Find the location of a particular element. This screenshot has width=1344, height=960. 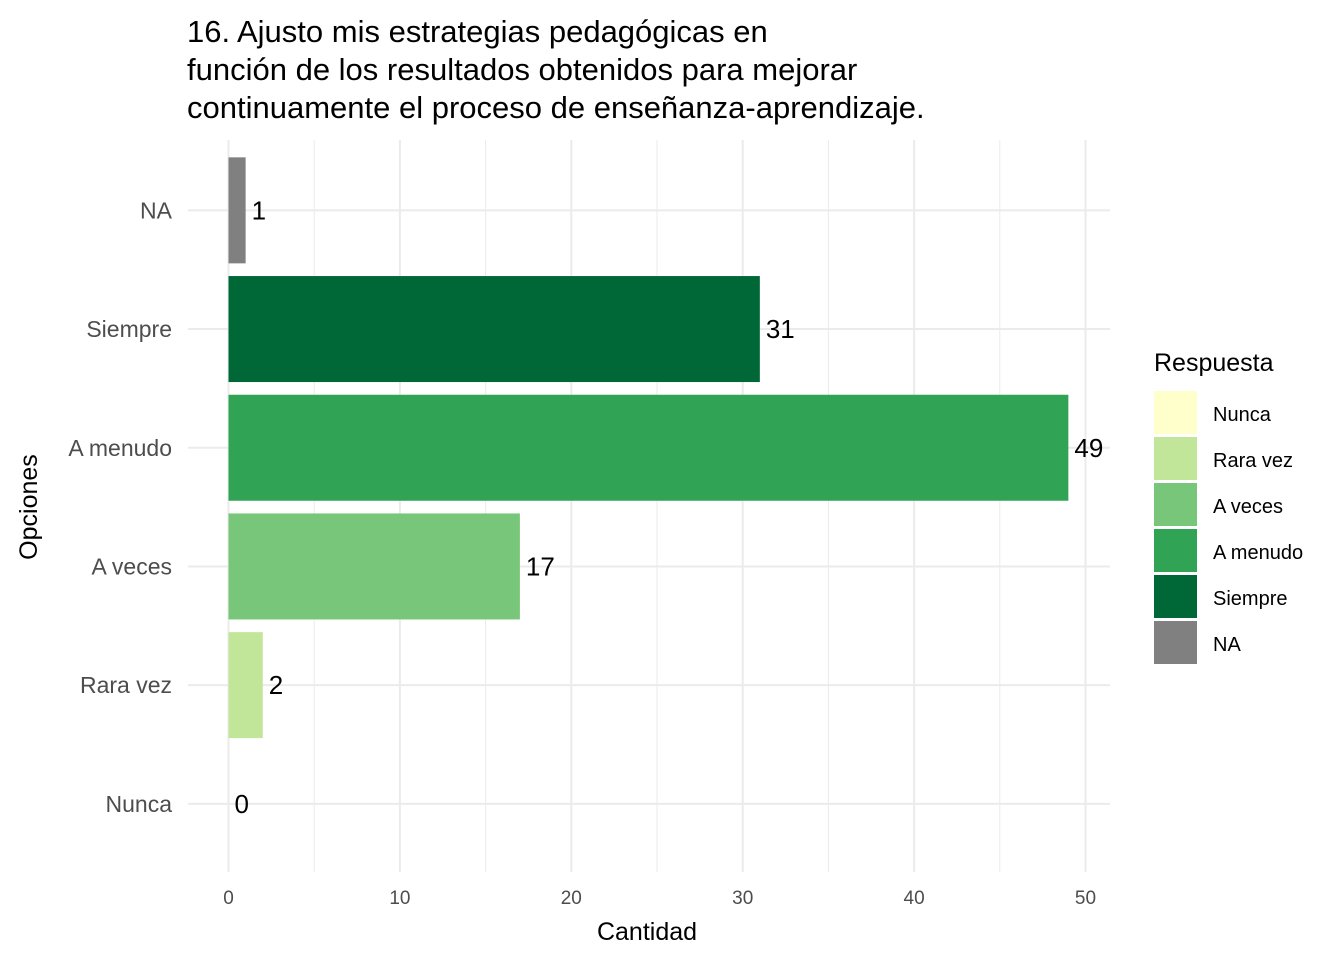

legend-label-a-menudo: A menudo is located at coordinates (1258, 553).